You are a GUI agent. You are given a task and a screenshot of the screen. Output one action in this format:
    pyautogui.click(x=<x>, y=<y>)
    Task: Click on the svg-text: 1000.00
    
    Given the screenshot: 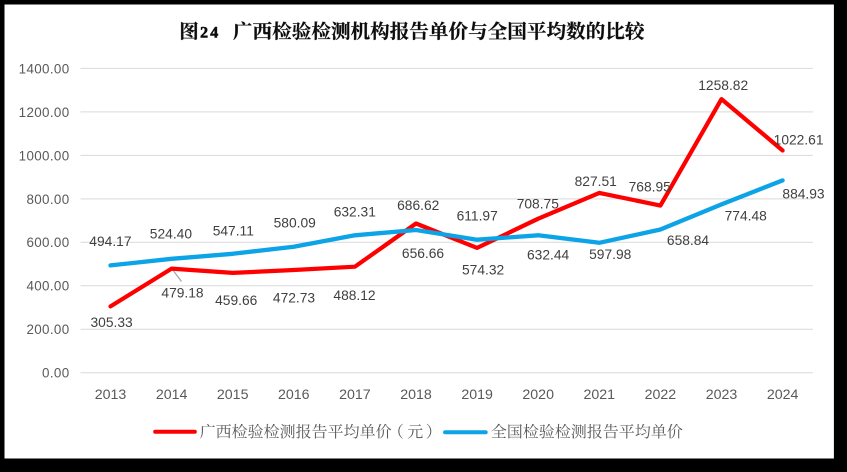 What is the action you would take?
    pyautogui.click(x=44, y=155)
    